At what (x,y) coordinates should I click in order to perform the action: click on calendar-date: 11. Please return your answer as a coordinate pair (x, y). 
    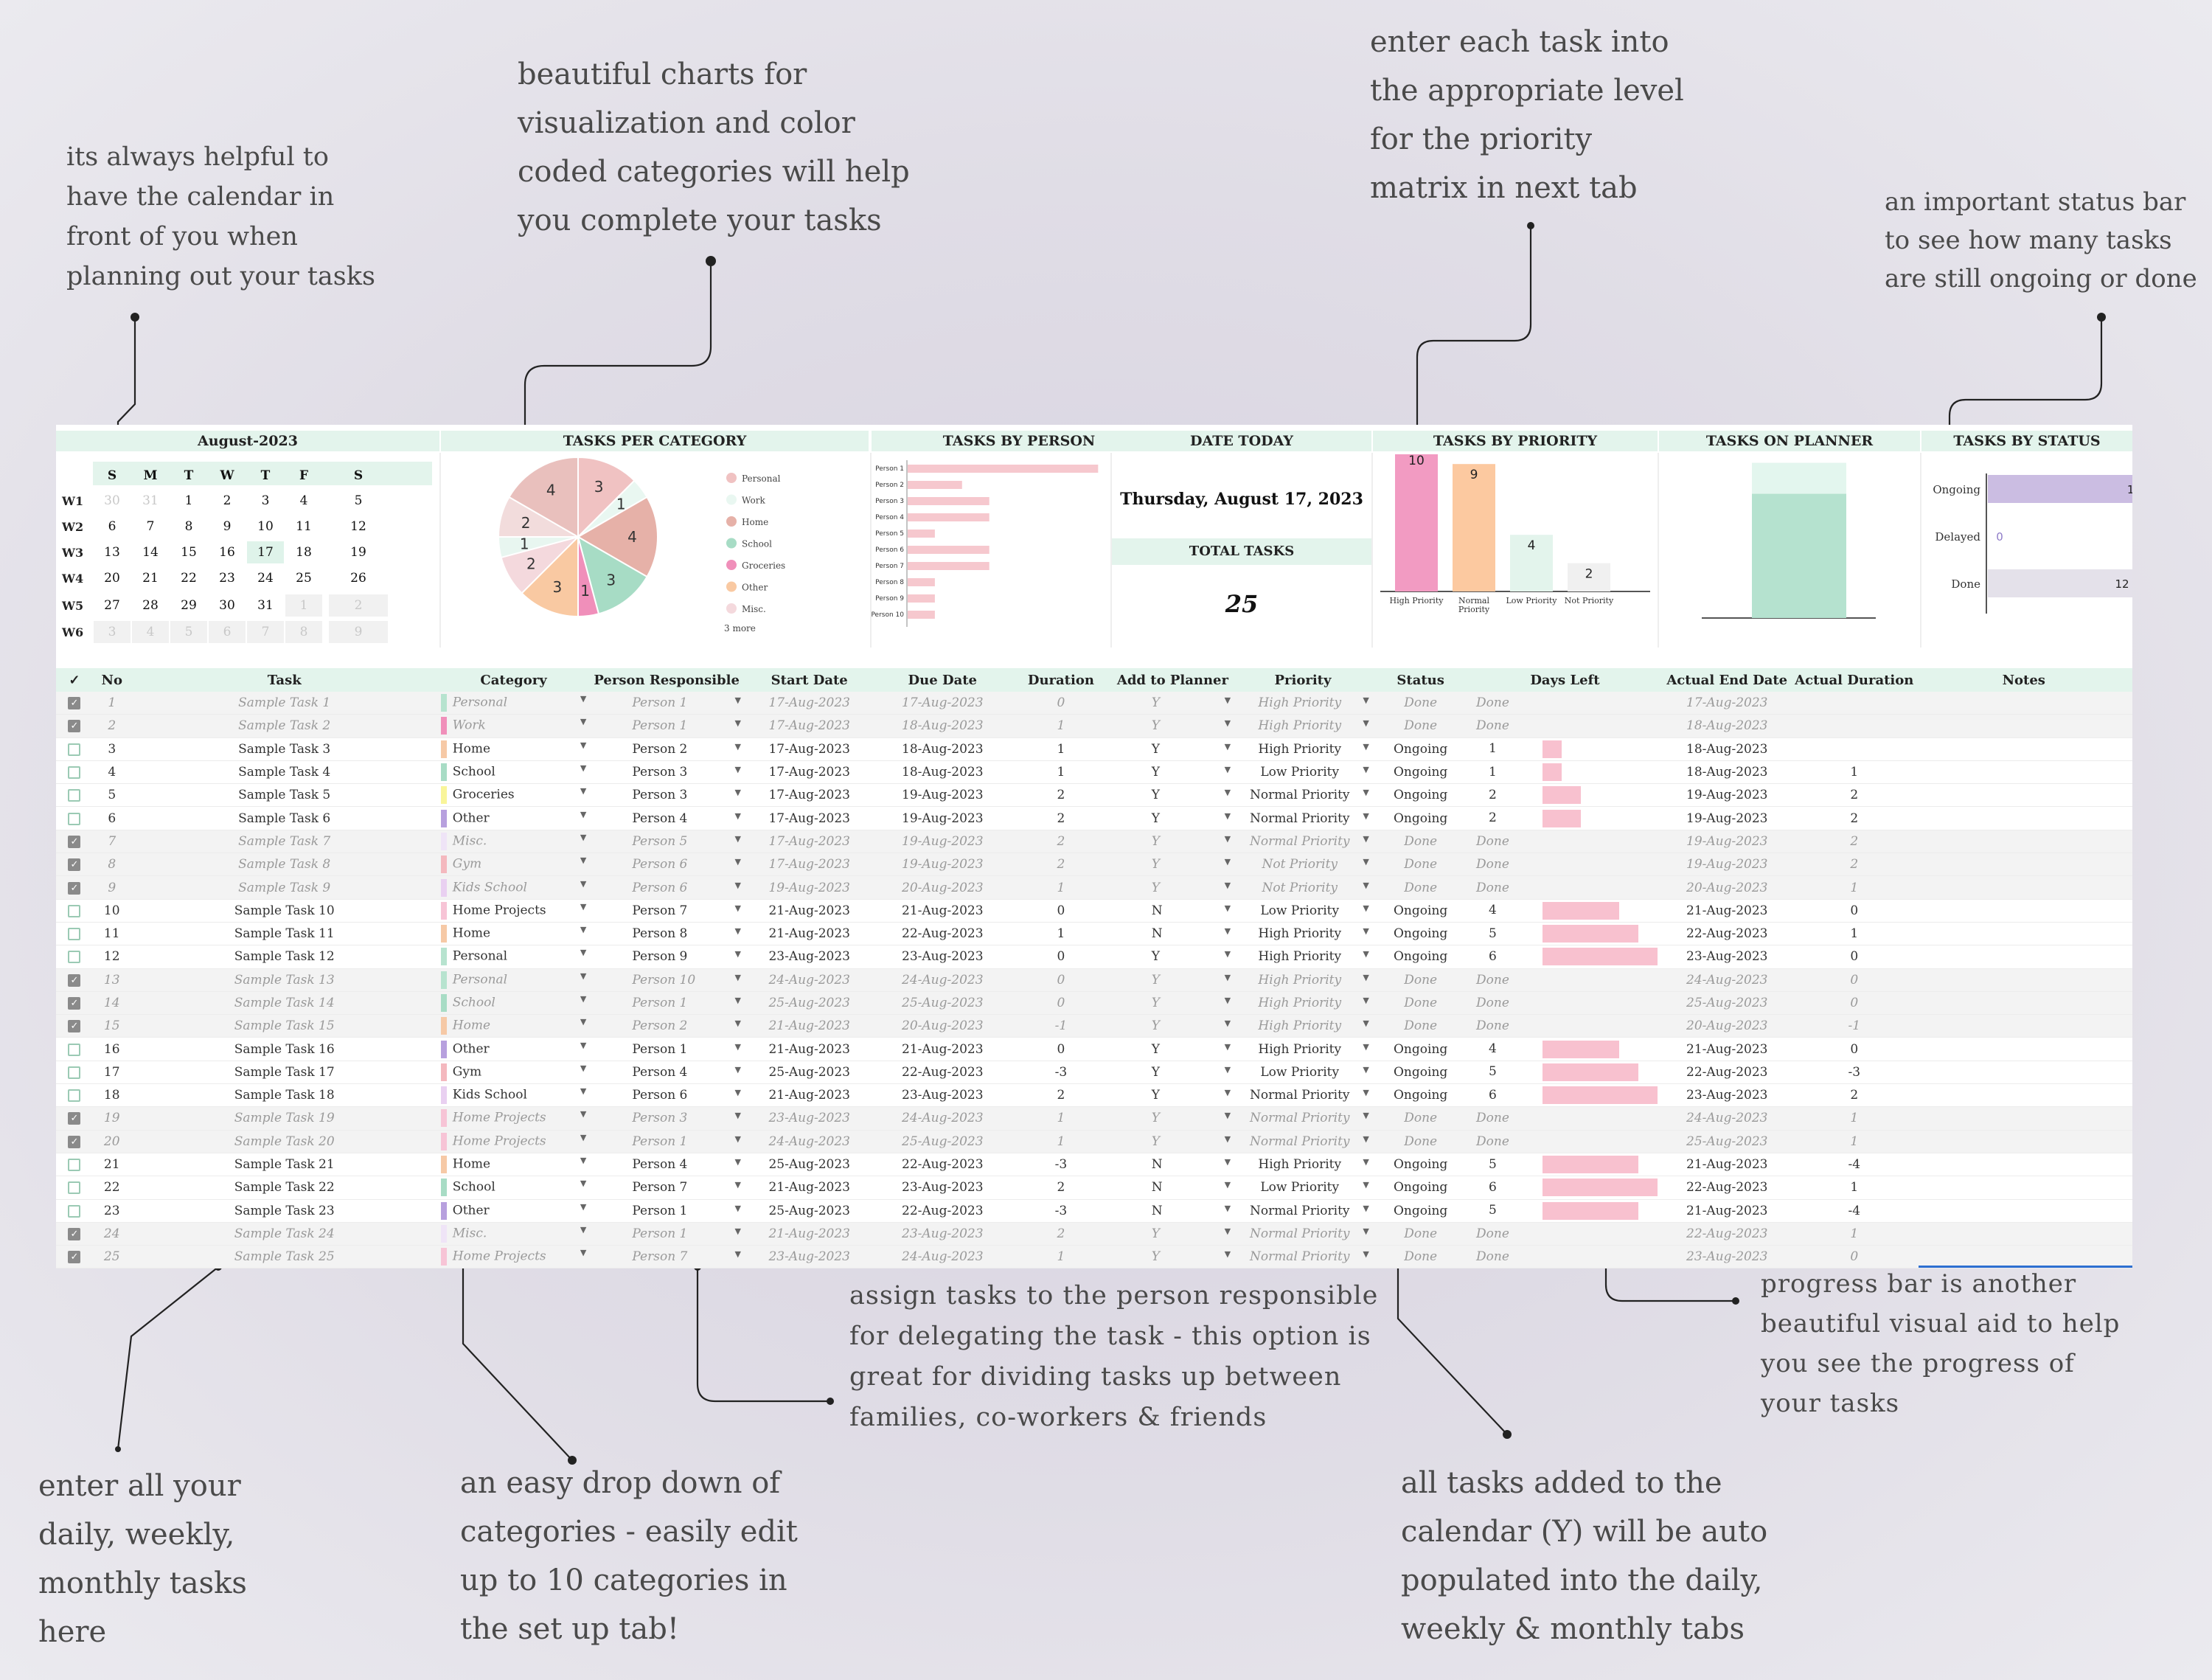
    Looking at the image, I should click on (304, 527).